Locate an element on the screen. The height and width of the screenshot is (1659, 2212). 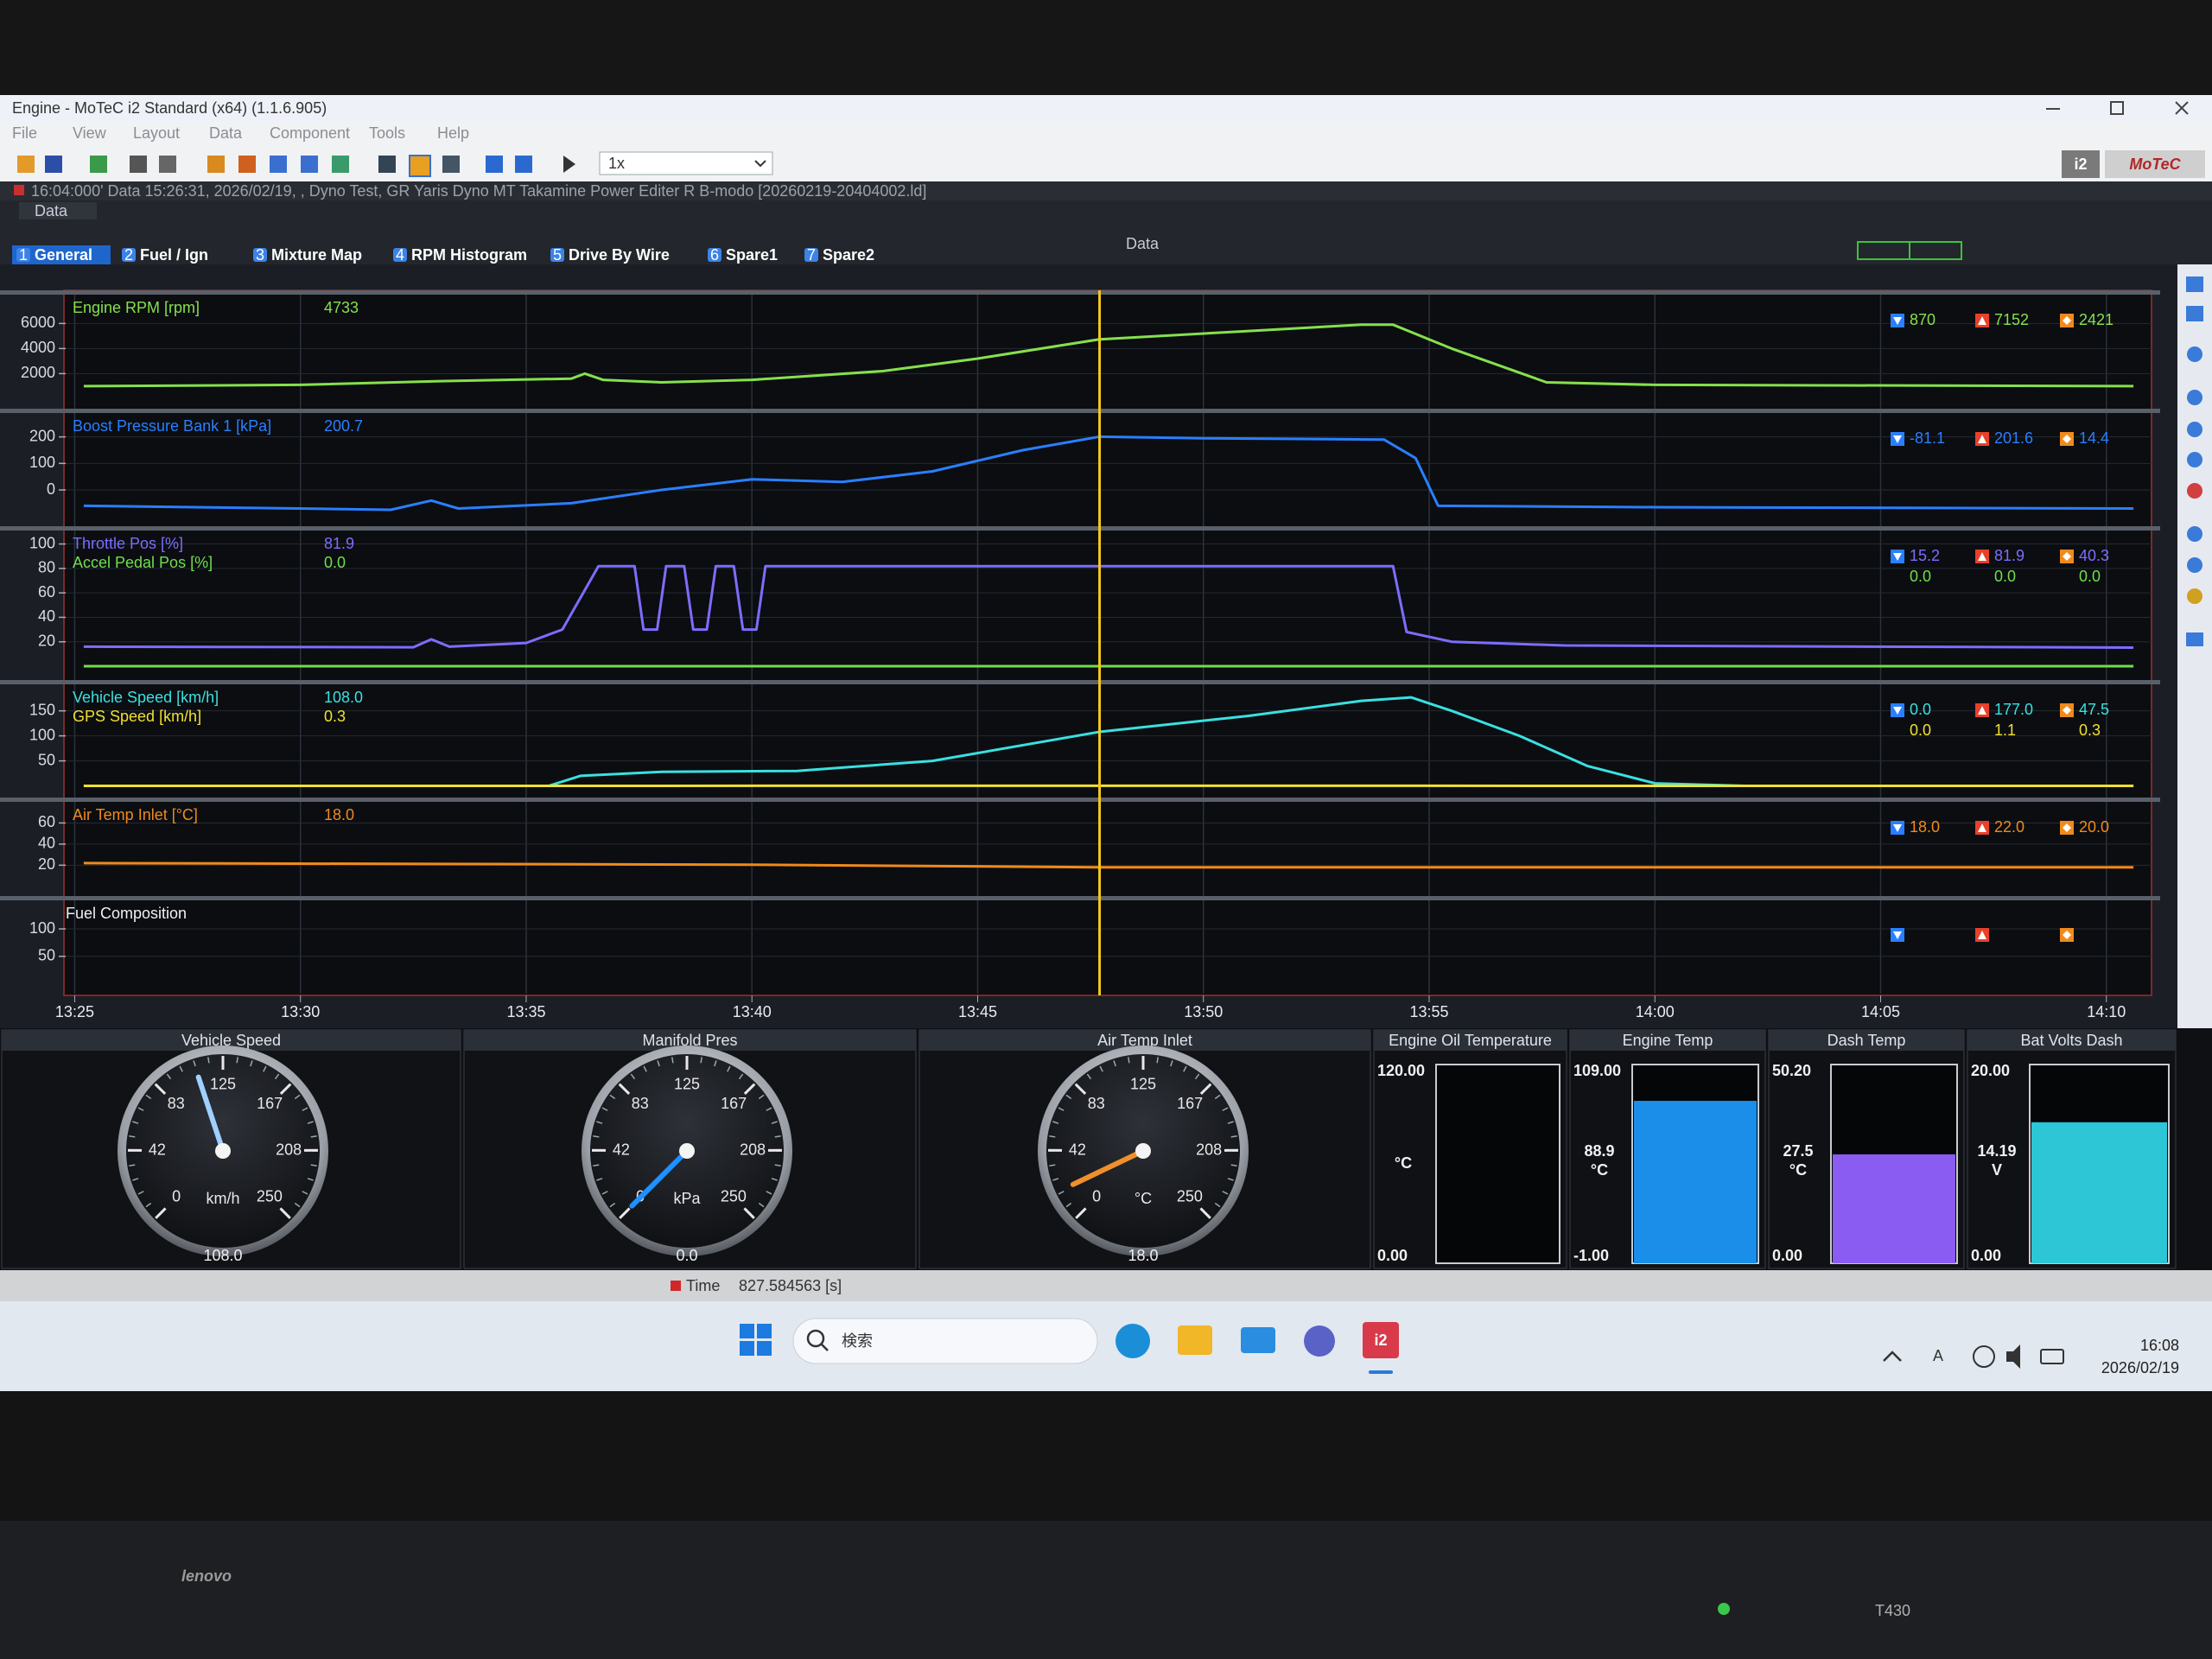
menu-item: View is located at coordinates (90, 133).